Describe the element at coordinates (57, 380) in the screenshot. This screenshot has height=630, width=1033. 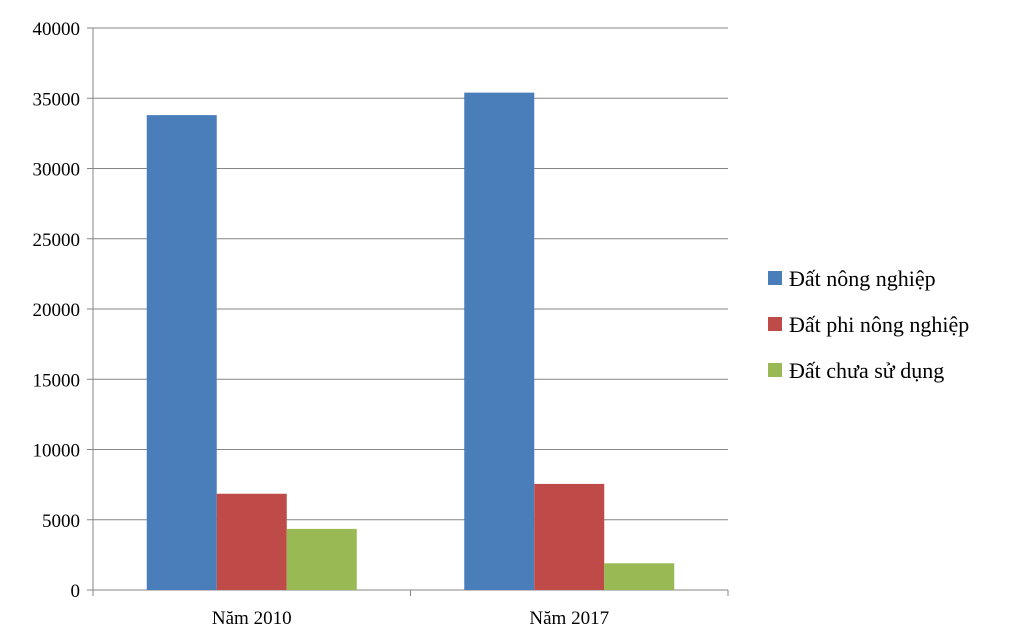
I see `y-tick-label: 15000` at that location.